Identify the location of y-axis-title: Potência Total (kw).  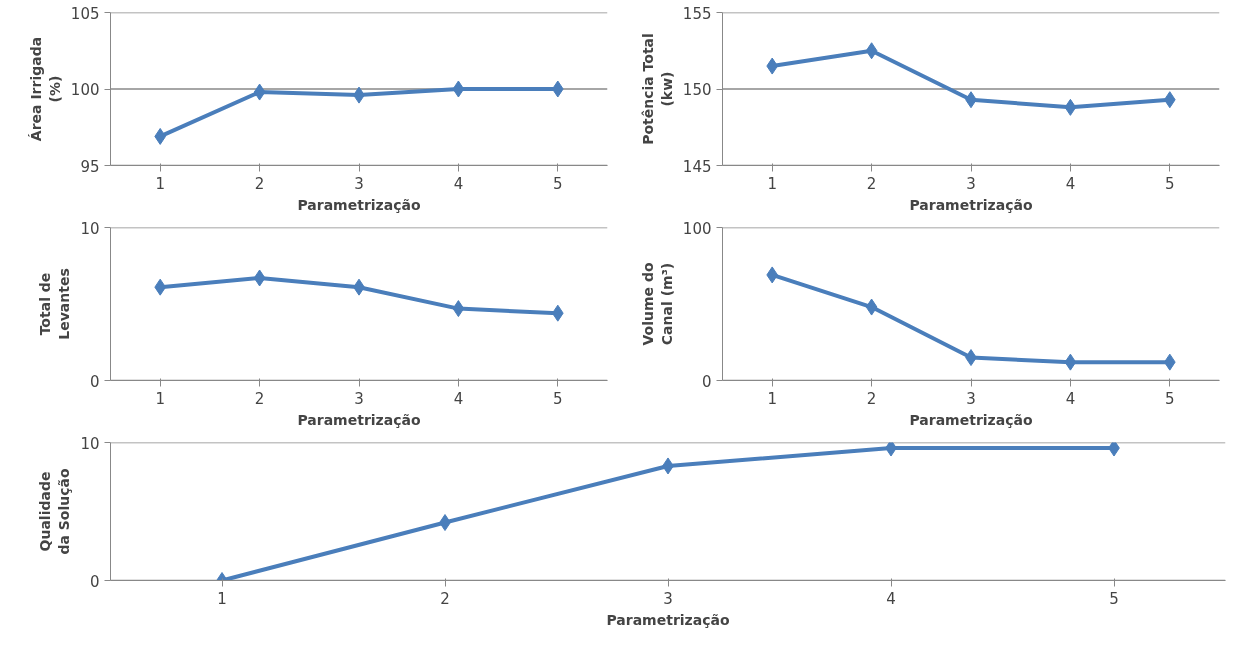
(657, 89).